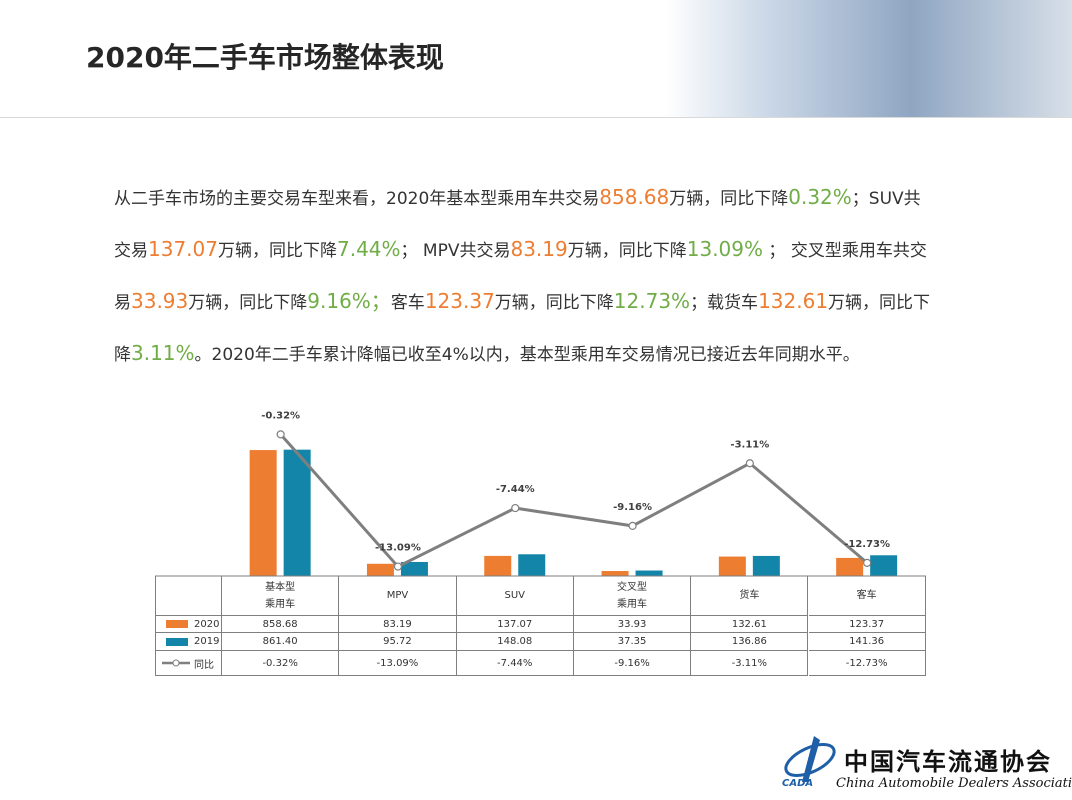  I want to click on body-text: ； 交叉型乘用车共交易, so click(520, 277).